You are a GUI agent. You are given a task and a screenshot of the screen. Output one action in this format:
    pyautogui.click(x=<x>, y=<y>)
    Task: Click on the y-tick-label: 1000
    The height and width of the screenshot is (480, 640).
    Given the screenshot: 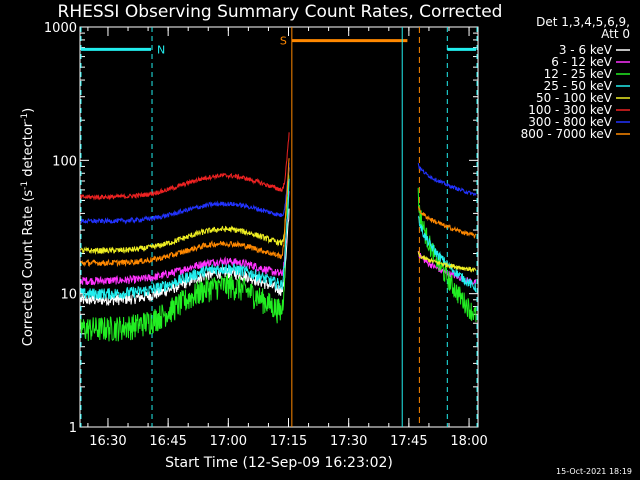 What is the action you would take?
    pyautogui.click(x=60, y=28)
    